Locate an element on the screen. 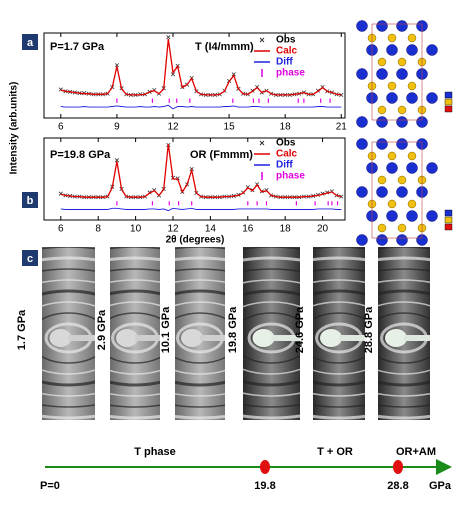 The height and width of the screenshot is (513, 474). calc-line is located at coordinates (201, 170).